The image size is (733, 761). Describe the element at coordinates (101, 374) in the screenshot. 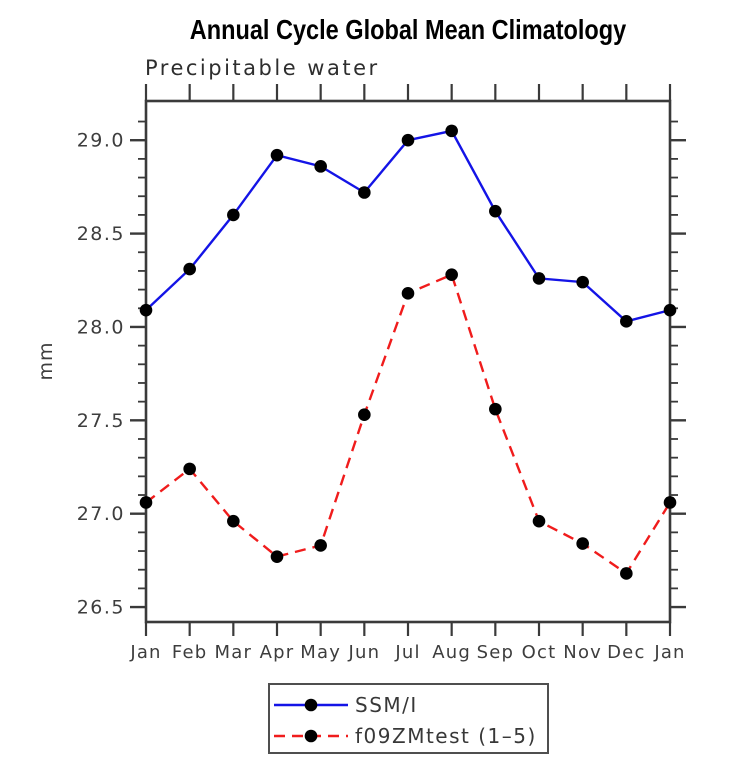

I see `y-axis-tick-labels: 26.5 27.0 27.5 28.0 28.5 29.0` at that location.